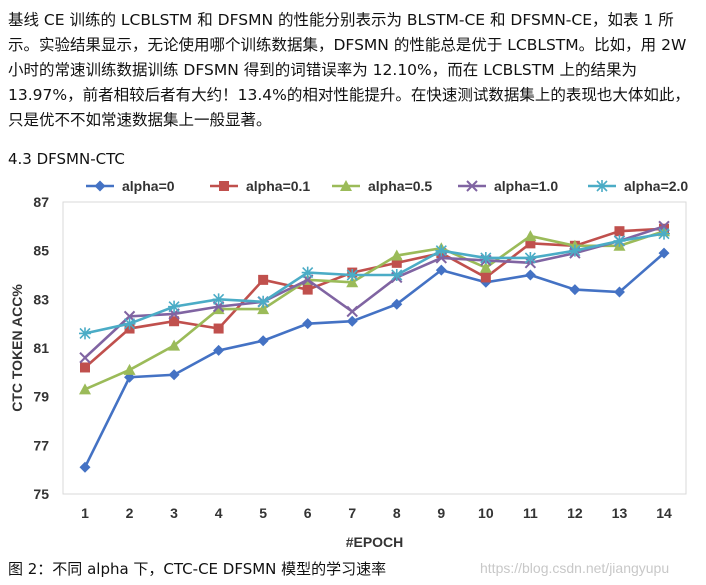 The height and width of the screenshot is (585, 706). Describe the element at coordinates (219, 513) in the screenshot. I see `x-tick-label: 4` at that location.